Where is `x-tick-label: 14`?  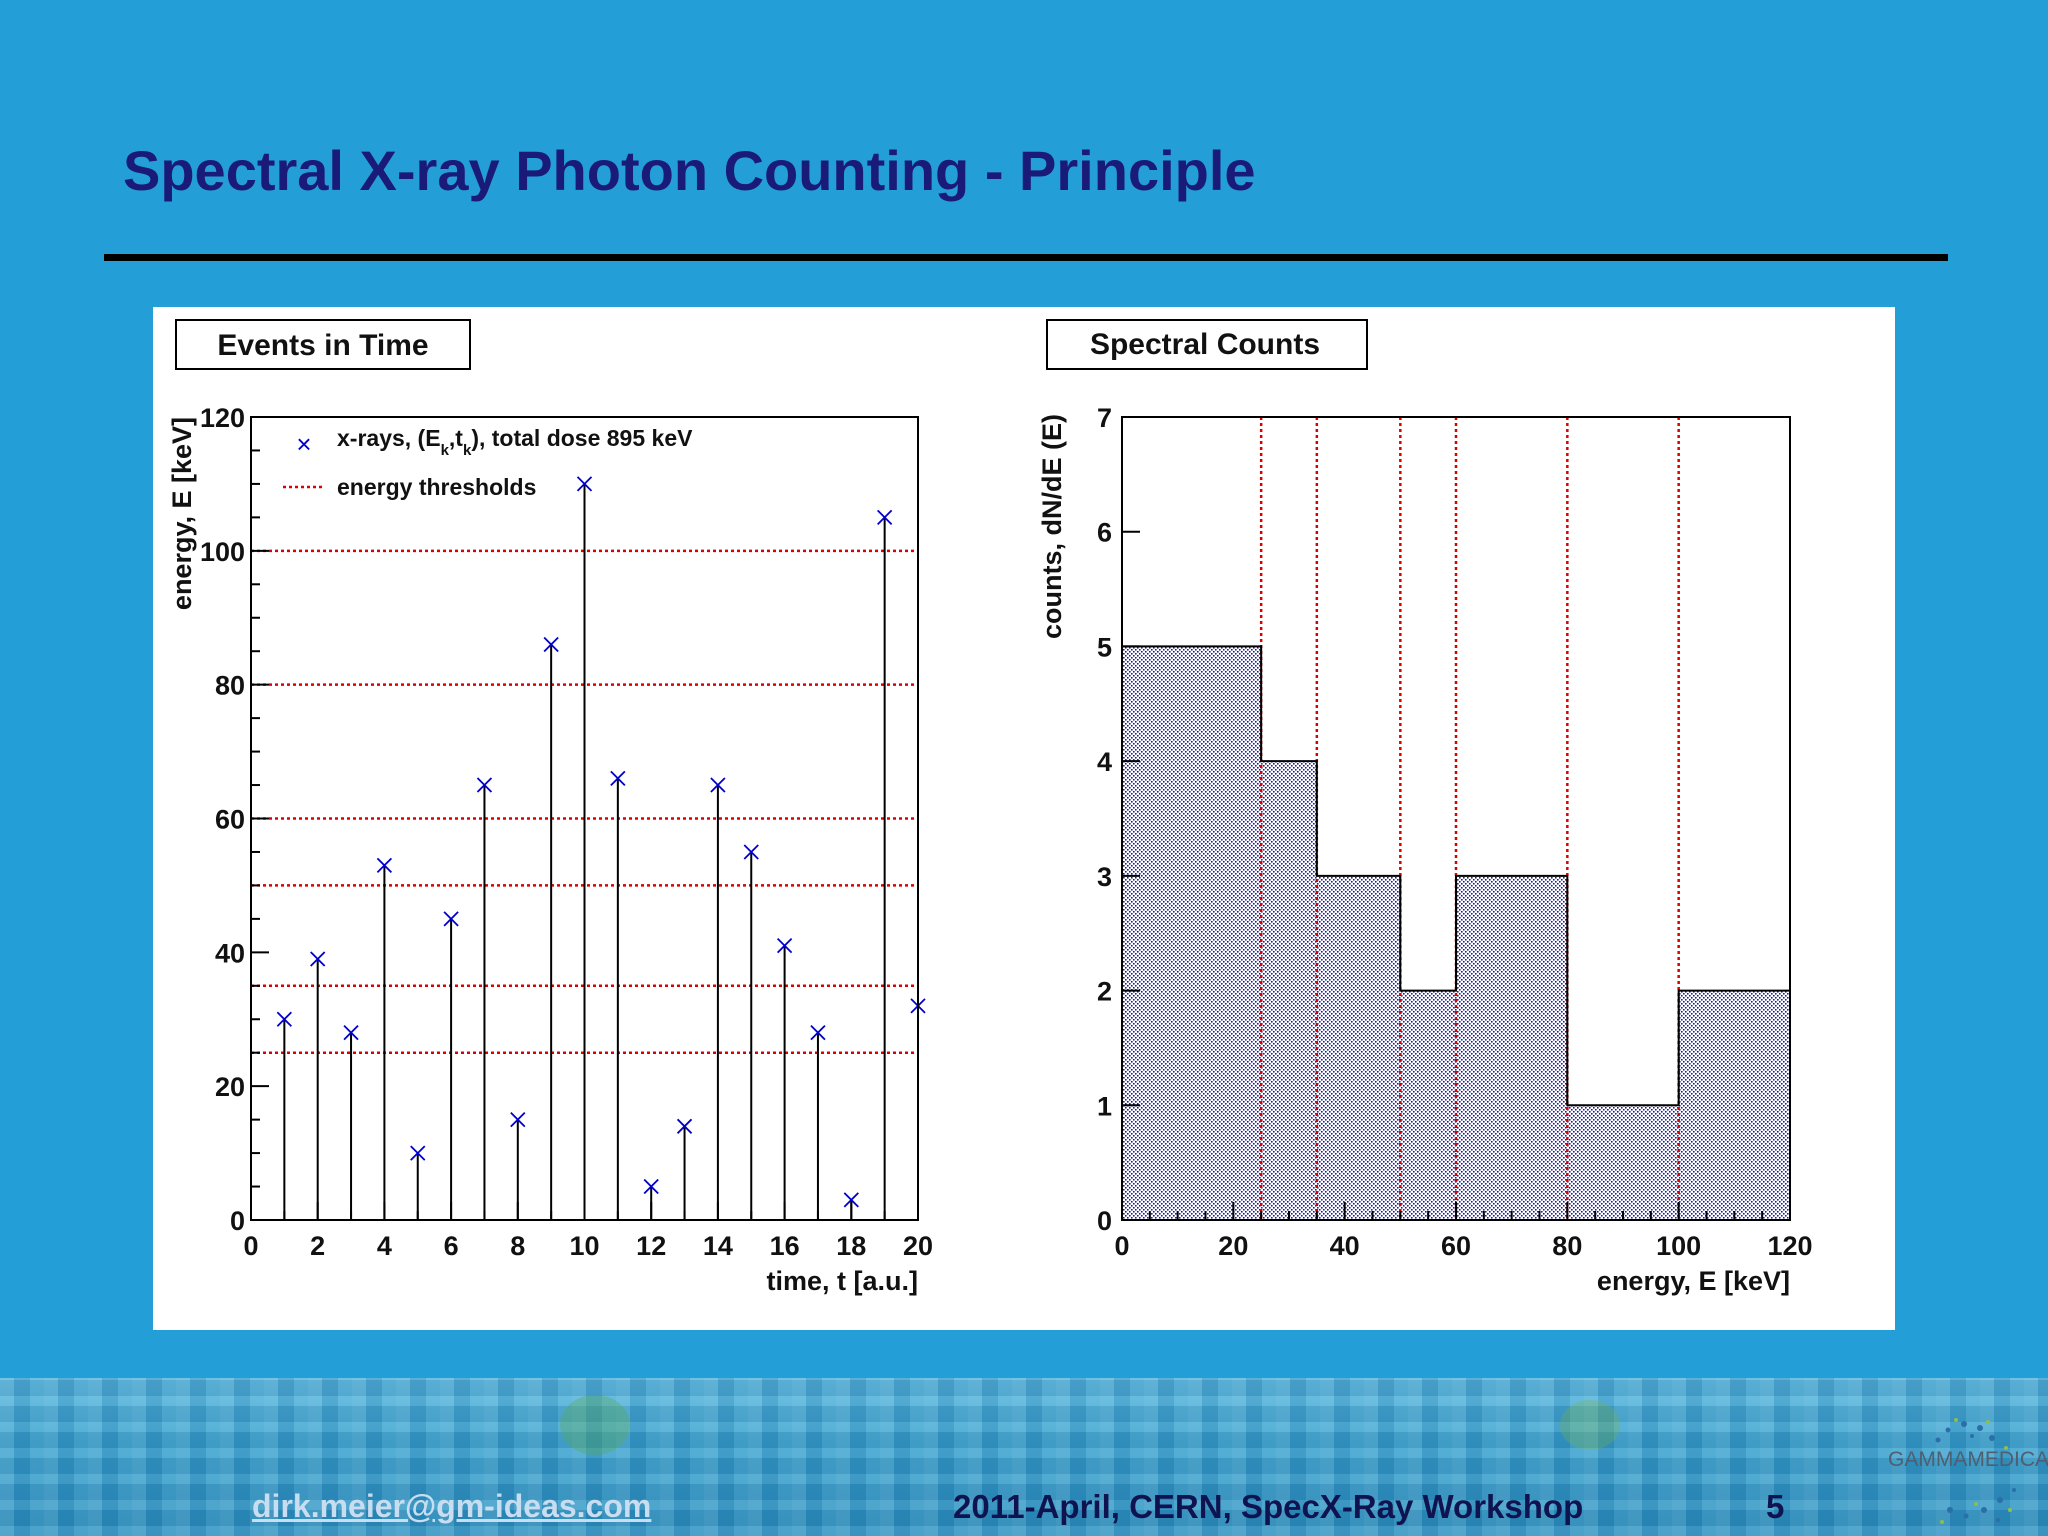
x-tick-label: 14 is located at coordinates (718, 1246).